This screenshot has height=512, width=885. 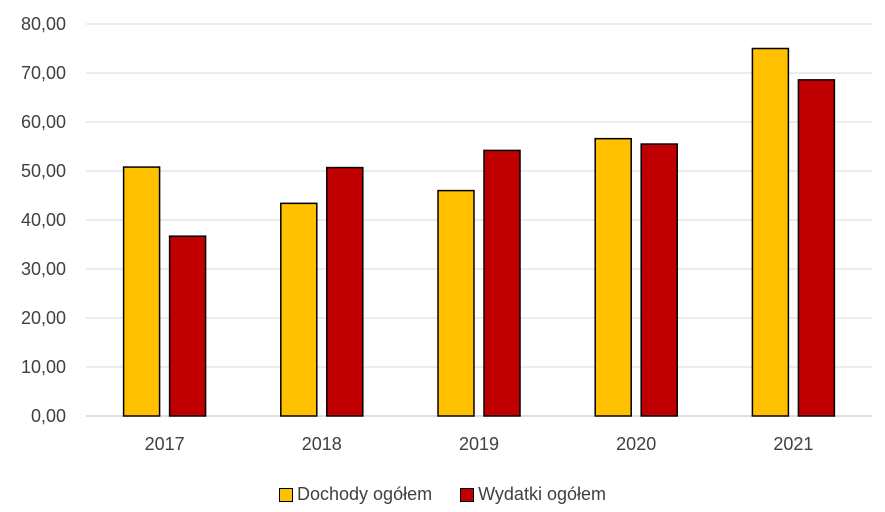 I want to click on x-tick-label: 2018, so click(x=322, y=444).